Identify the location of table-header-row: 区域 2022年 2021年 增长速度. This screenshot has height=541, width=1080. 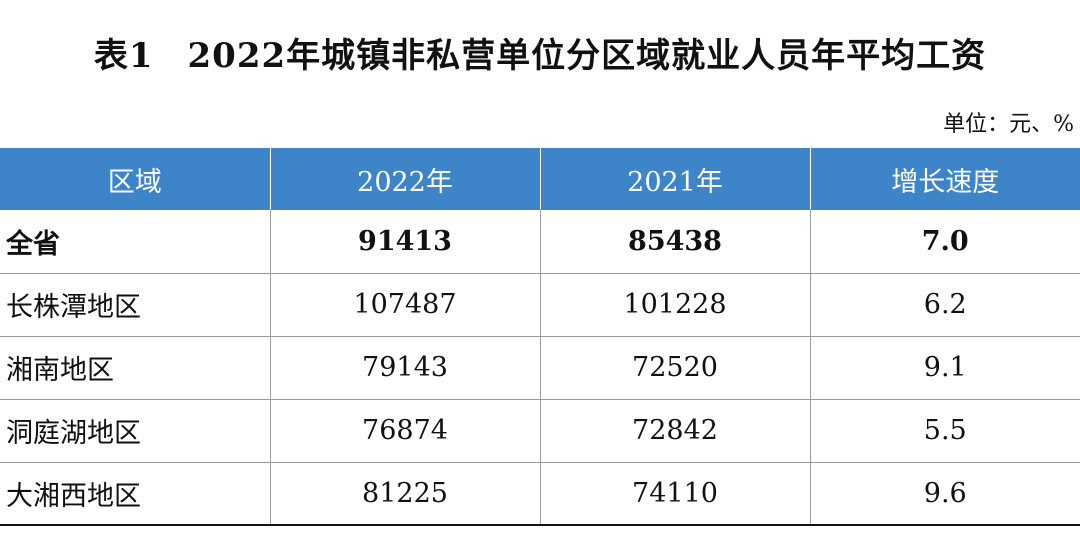
(540, 179).